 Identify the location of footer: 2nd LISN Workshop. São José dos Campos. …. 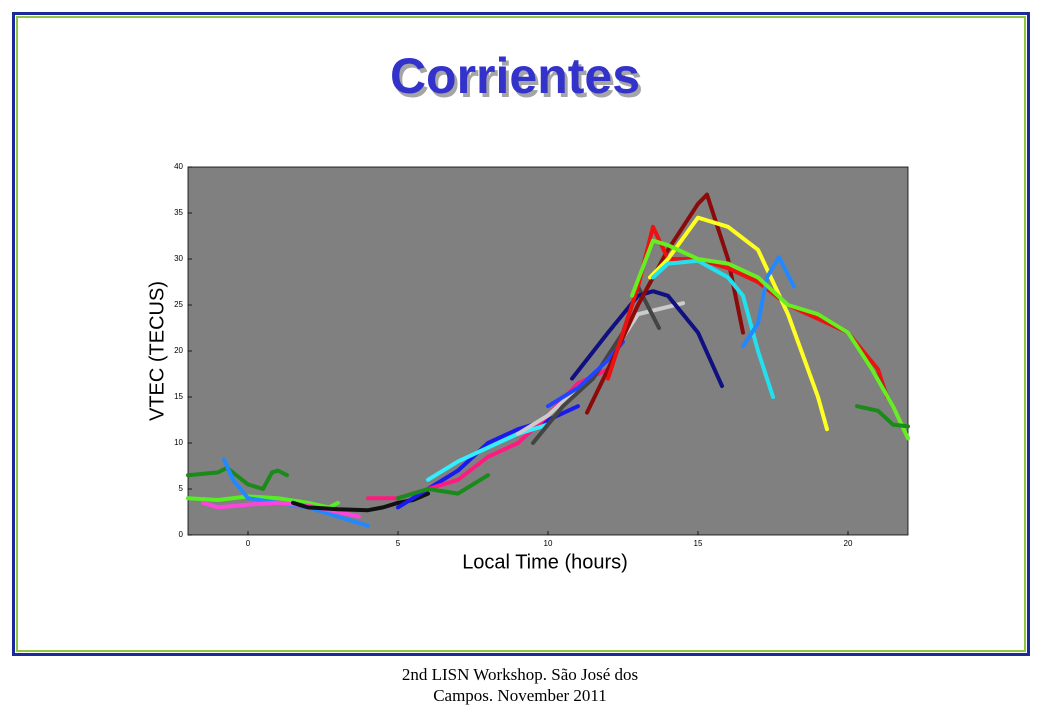
(520, 685).